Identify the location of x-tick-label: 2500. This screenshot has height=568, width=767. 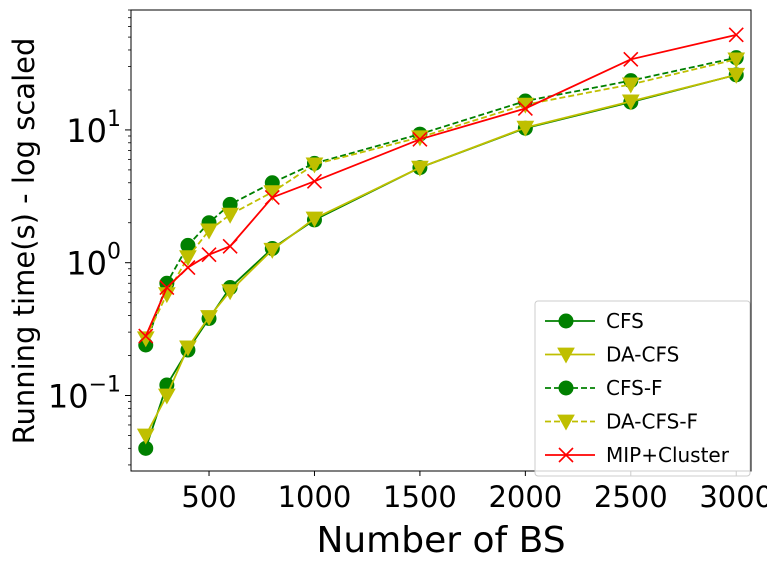
(631, 497).